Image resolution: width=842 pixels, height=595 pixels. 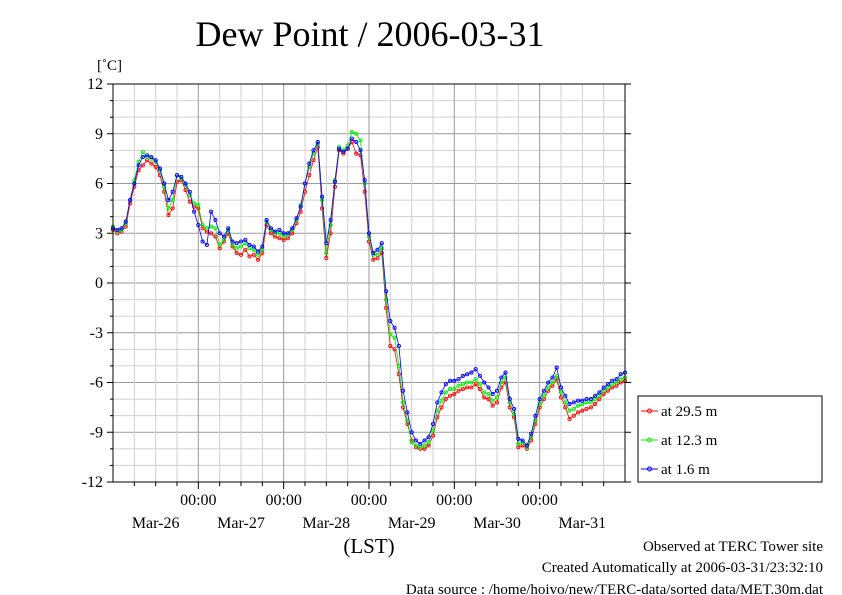 What do you see at coordinates (412, 523) in the screenshot?
I see `x-day-label: Mar-29` at bounding box center [412, 523].